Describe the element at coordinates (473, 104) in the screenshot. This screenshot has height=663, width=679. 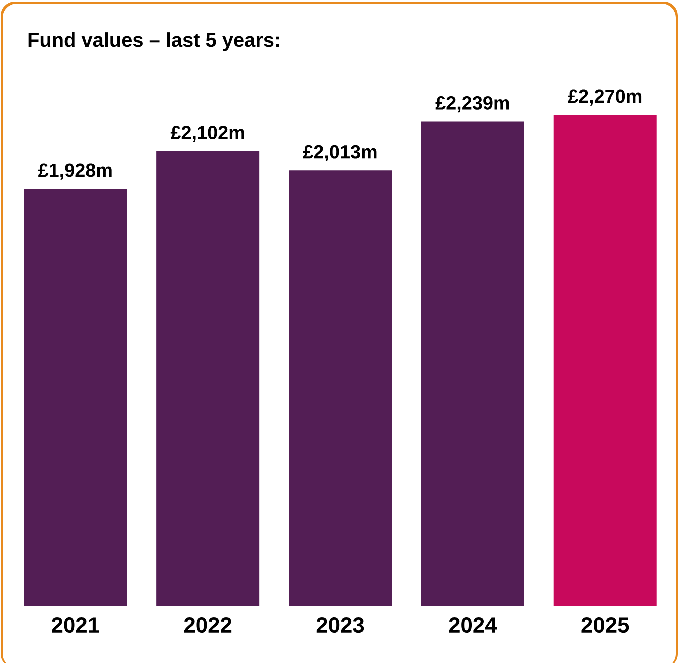
I see `data-label: £2,239m` at that location.